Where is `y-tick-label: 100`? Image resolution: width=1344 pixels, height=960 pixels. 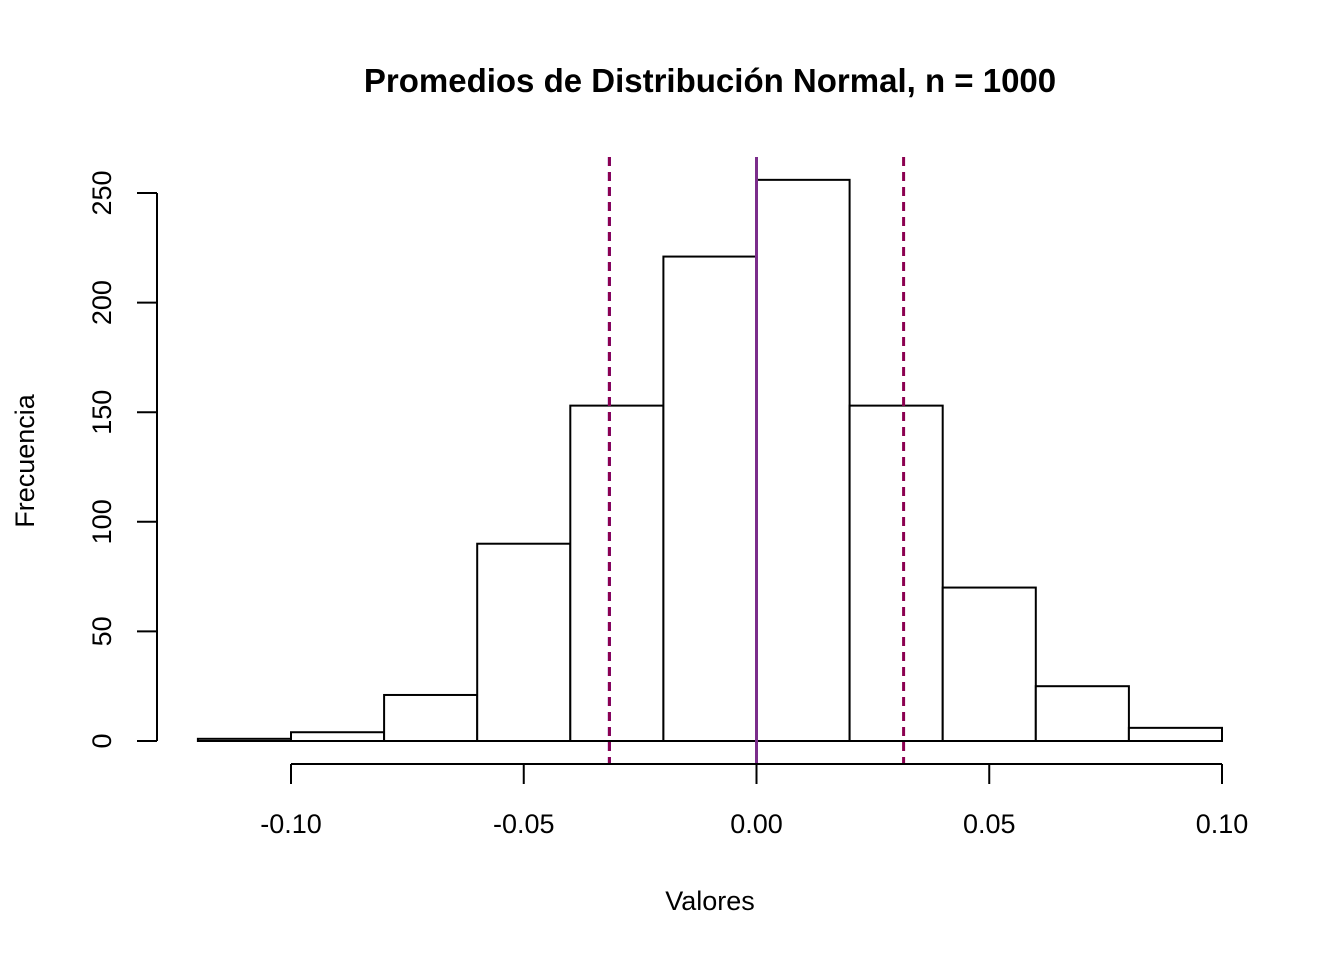
y-tick-label: 100 is located at coordinates (102, 521).